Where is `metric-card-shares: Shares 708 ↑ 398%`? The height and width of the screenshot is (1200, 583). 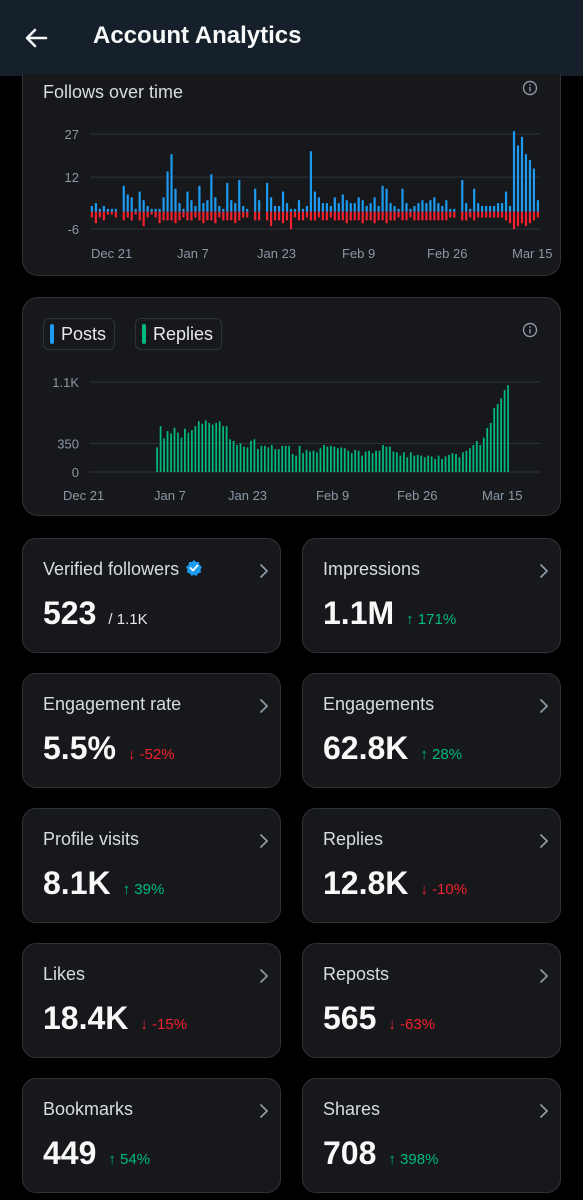
metric-card-shares: Shares 708 ↑ 398% is located at coordinates (431, 1135).